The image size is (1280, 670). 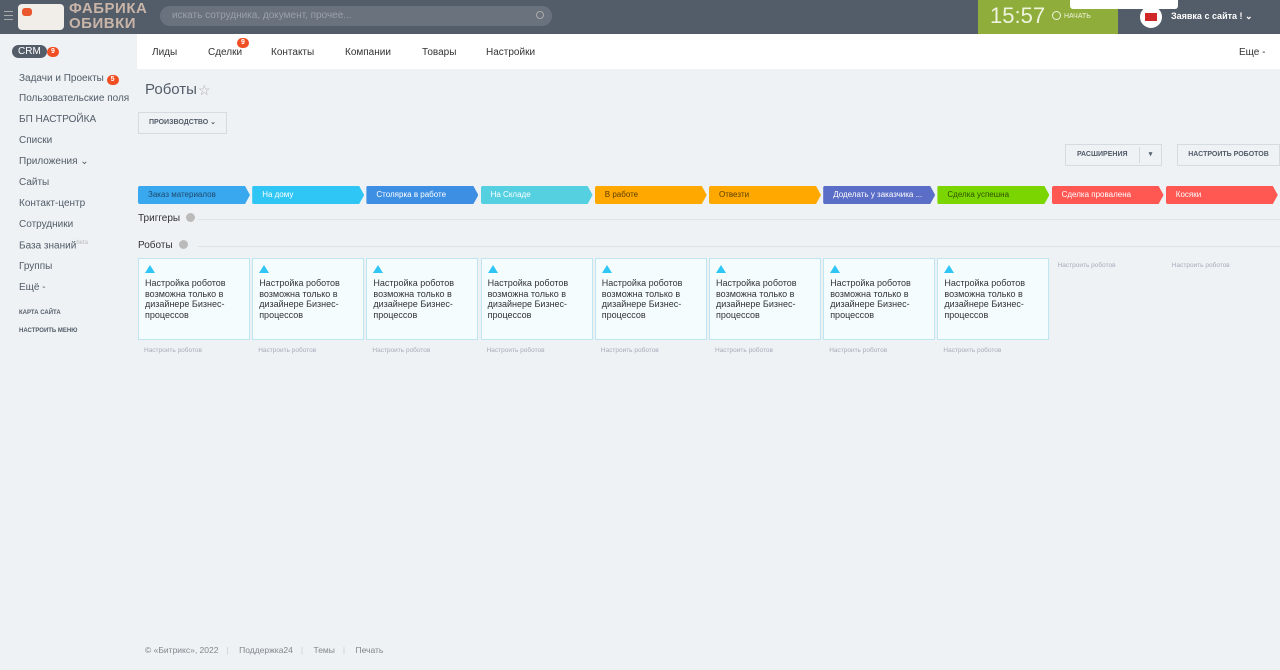 I want to click on stage-5: В работе, so click(x=651, y=195).